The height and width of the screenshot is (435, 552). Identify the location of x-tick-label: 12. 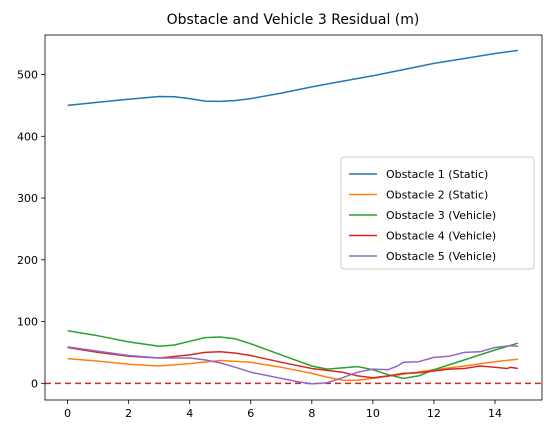
(434, 413).